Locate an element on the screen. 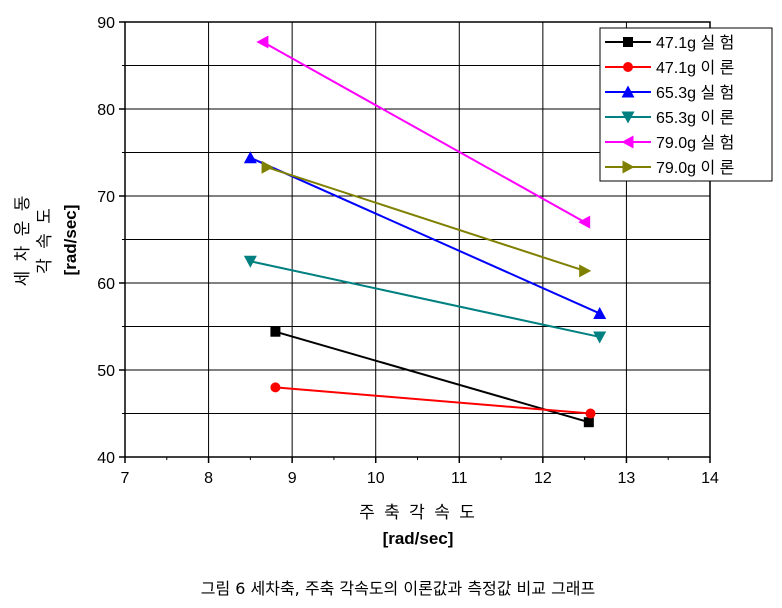  legend-label: 65.3g 실 험 is located at coordinates (695, 93).